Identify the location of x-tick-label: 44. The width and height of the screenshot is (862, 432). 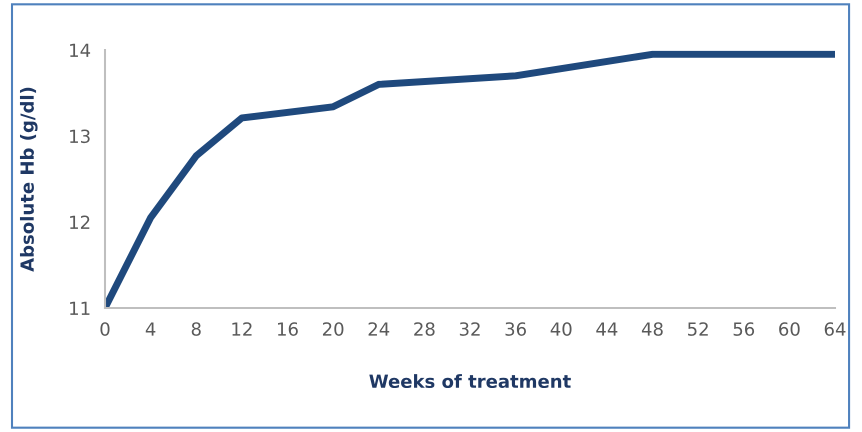
(607, 329).